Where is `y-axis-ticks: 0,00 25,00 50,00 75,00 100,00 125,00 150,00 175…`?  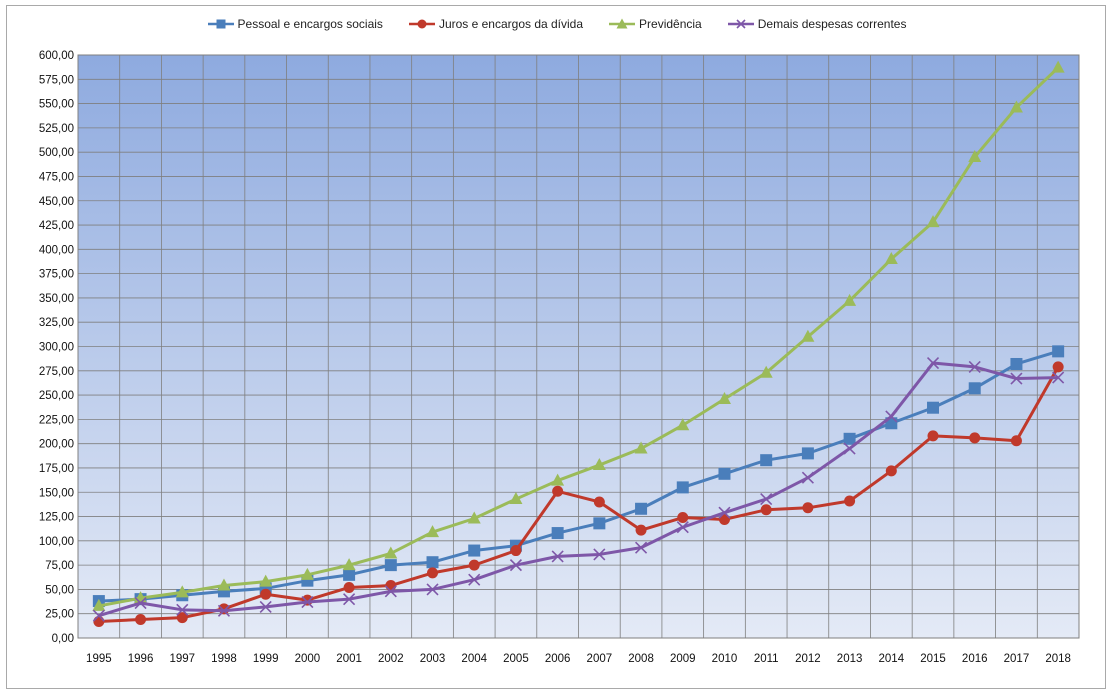 y-axis-ticks: 0,00 25,00 50,00 75,00 100,00 125,00 150,00 175… is located at coordinates (56, 347).